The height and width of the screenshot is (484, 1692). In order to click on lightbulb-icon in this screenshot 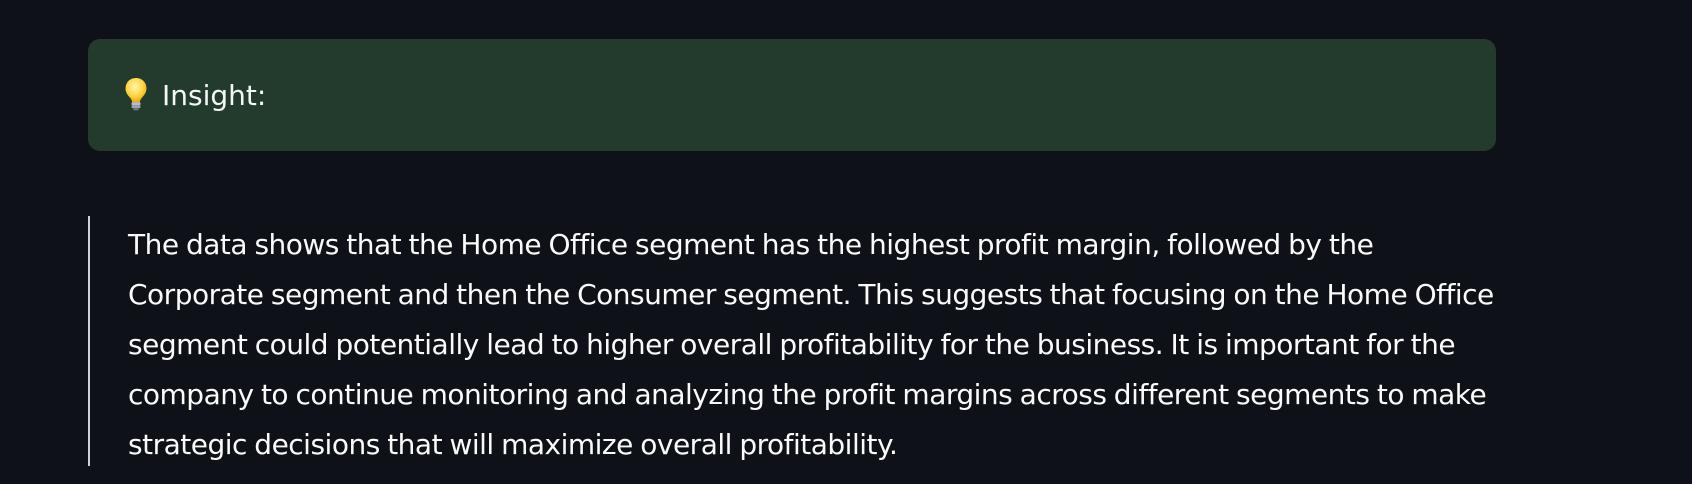, I will do `click(136, 94)`.